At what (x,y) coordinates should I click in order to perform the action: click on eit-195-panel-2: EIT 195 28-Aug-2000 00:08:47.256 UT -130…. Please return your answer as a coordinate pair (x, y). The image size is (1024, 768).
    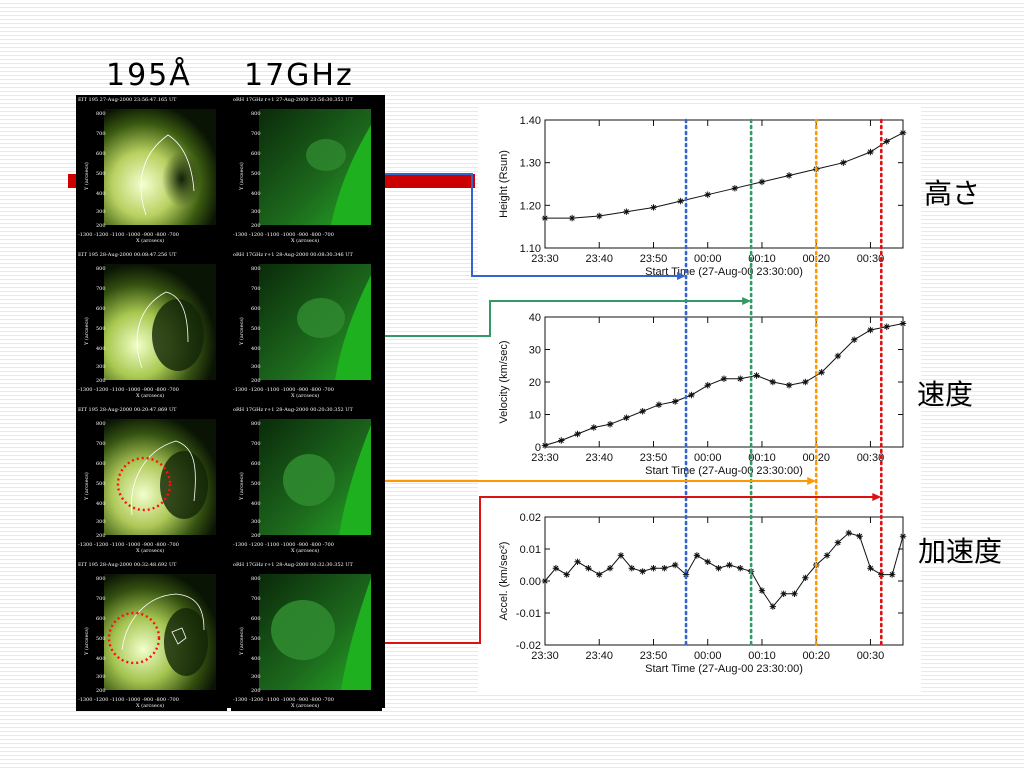
    Looking at the image, I should click on (151, 325).